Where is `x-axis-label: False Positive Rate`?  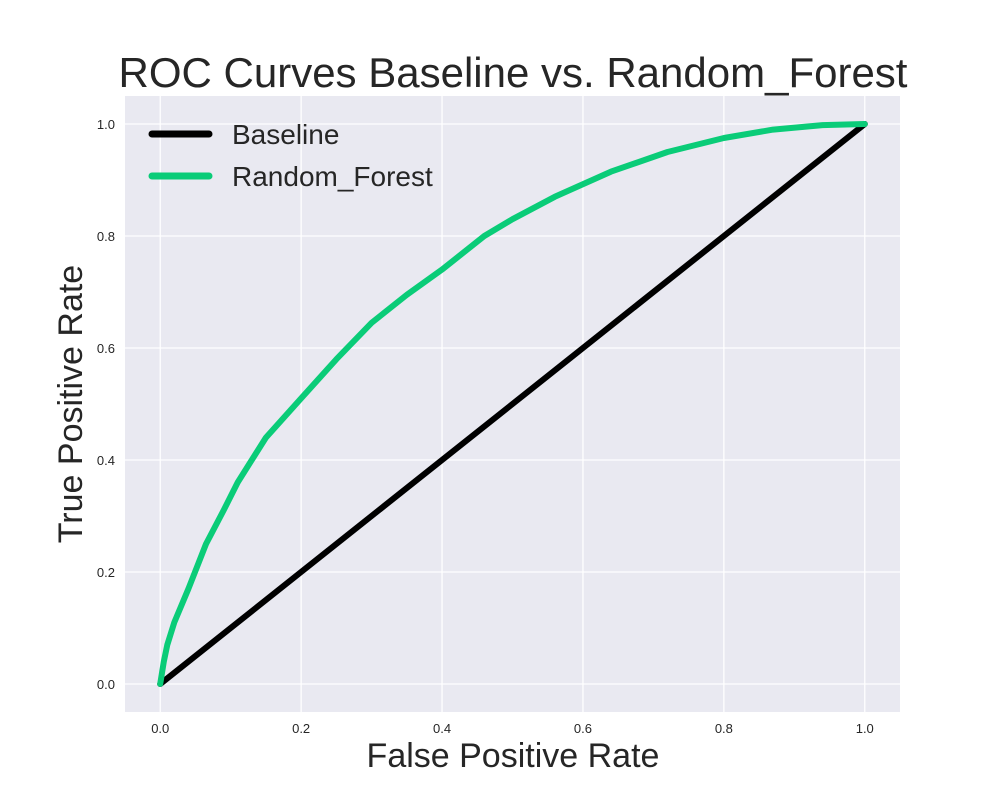
x-axis-label: False Positive Rate is located at coordinates (513, 756).